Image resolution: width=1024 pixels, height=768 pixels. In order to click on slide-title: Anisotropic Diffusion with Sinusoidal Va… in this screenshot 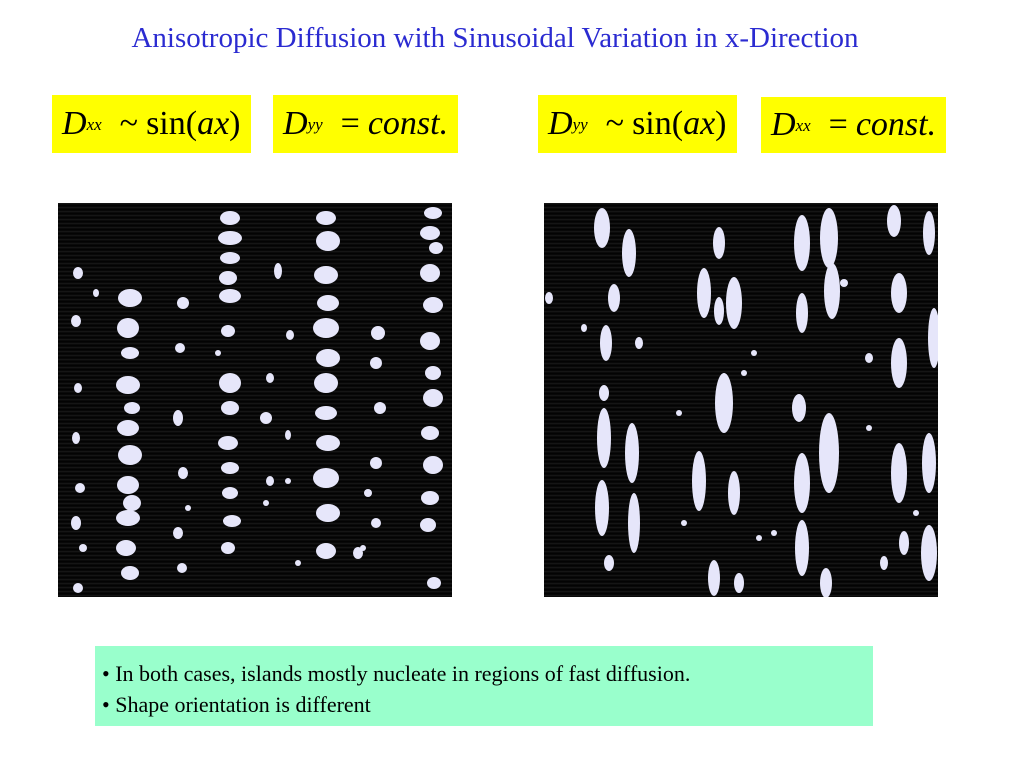, I will do `click(495, 38)`.